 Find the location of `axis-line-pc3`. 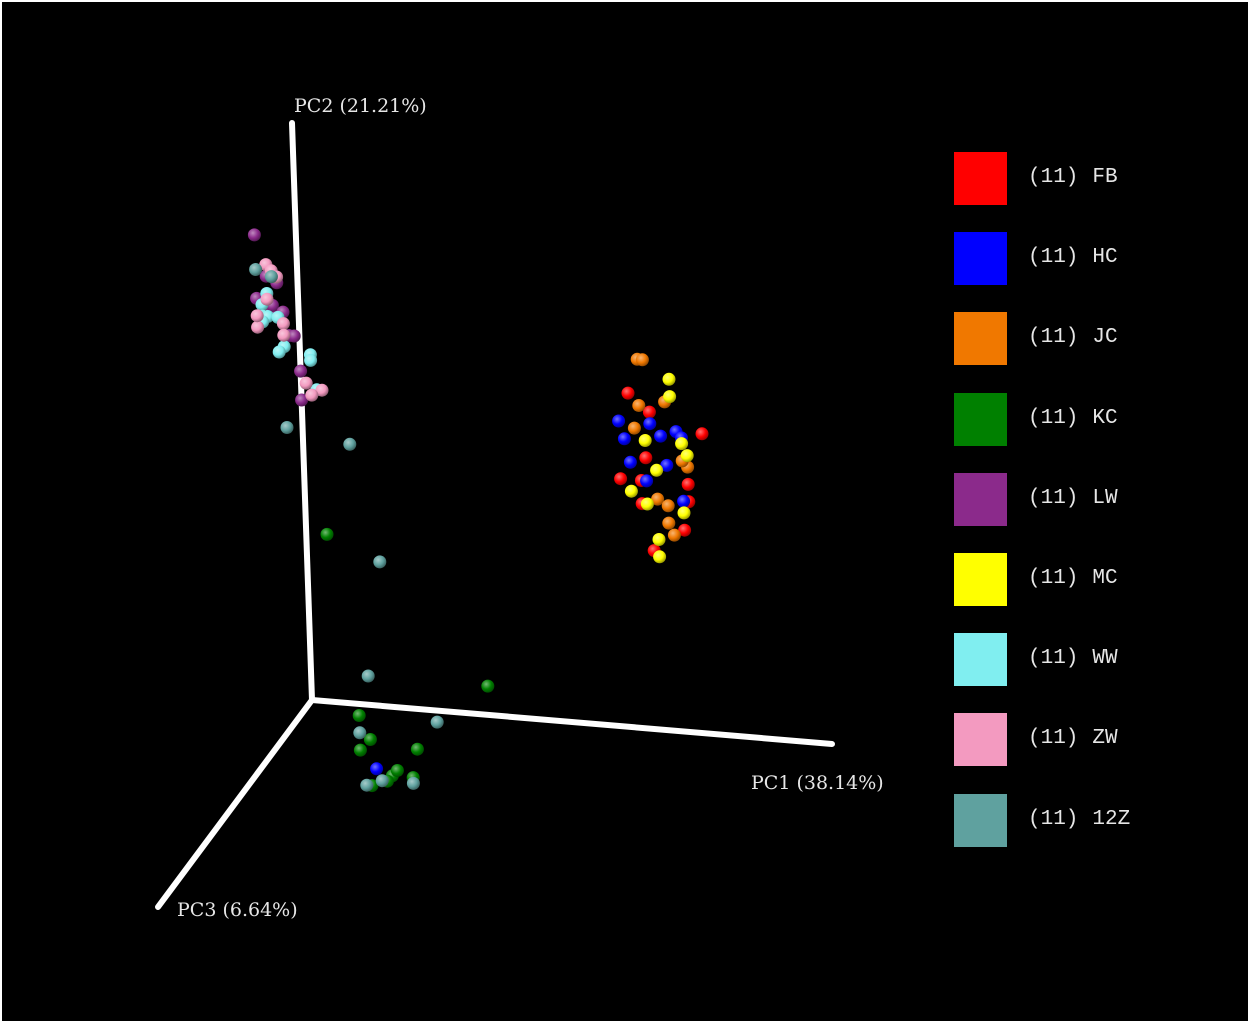

axis-line-pc3 is located at coordinates (235, 803).